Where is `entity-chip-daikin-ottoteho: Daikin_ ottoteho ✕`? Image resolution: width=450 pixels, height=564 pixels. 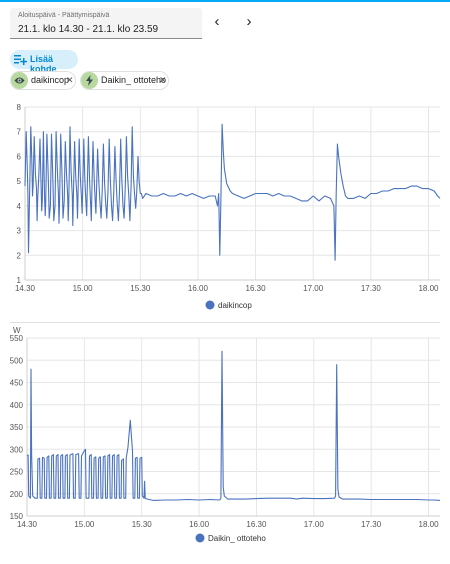
entity-chip-daikin-ottoteho: Daikin_ ottoteho ✕ is located at coordinates (124, 80).